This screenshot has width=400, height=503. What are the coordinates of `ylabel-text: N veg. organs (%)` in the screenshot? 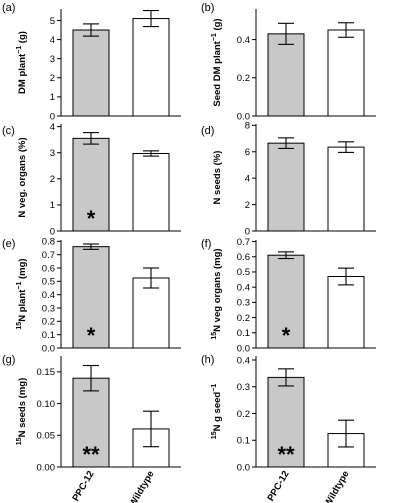 It's located at (22, 177).